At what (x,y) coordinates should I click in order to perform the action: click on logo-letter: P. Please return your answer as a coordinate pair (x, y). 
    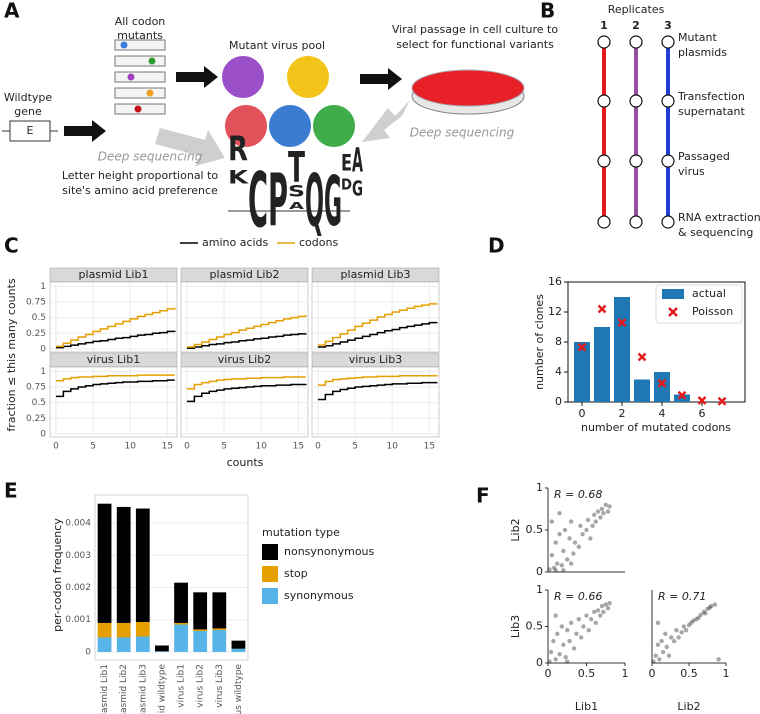
    Looking at the image, I should click on (278, 202).